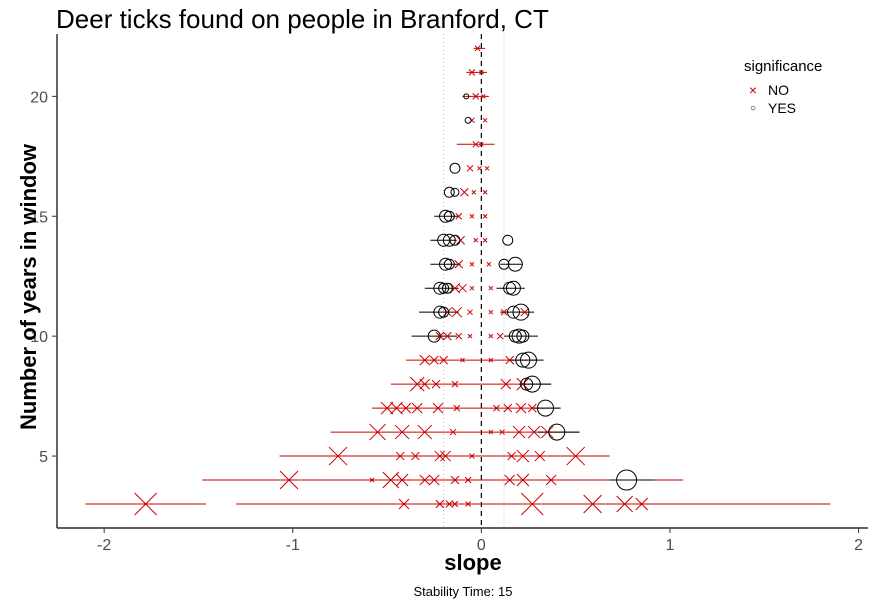 The width and height of the screenshot is (876, 604). Describe the element at coordinates (43, 277) in the screenshot. I see `y-axis-ticks: 5 10 15 20` at that location.